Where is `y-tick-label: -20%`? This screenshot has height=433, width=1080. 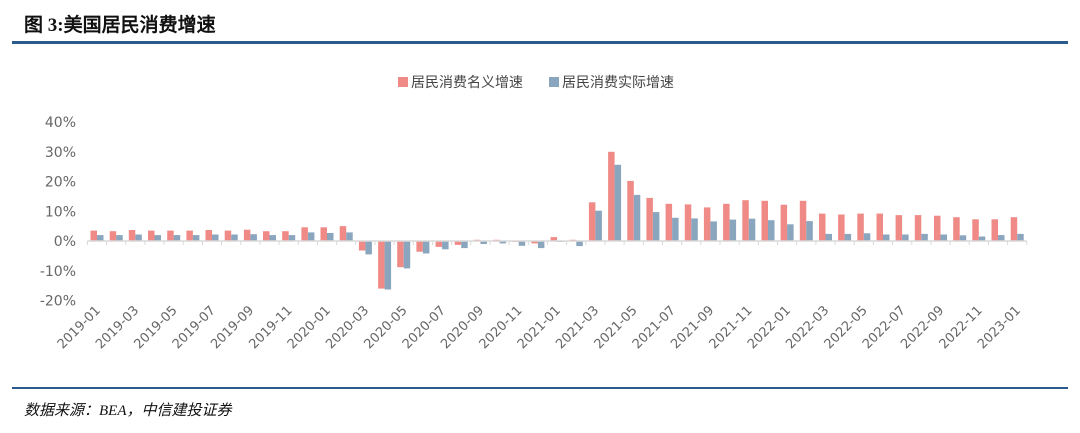
y-tick-label: -20% is located at coordinates (58, 302).